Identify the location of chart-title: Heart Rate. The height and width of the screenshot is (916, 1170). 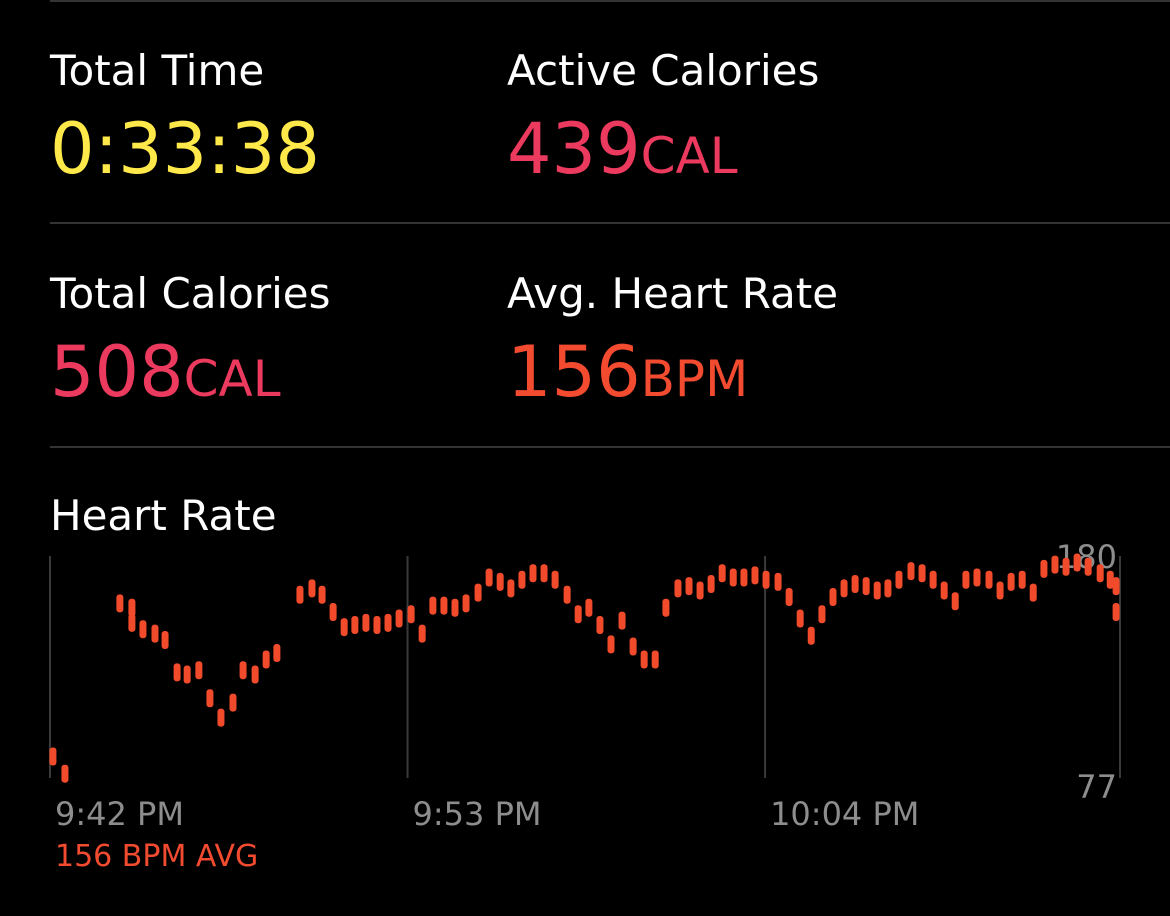
(163, 515).